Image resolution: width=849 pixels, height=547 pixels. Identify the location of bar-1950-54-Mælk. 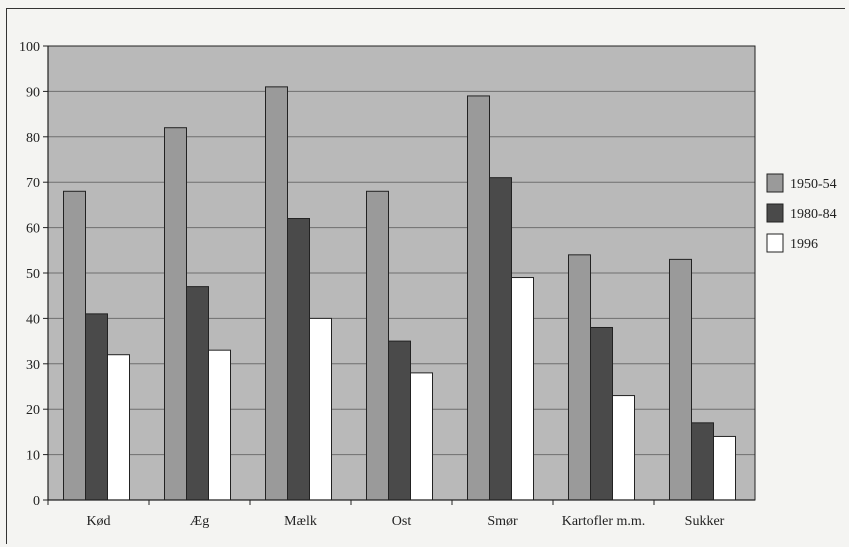
(276, 293).